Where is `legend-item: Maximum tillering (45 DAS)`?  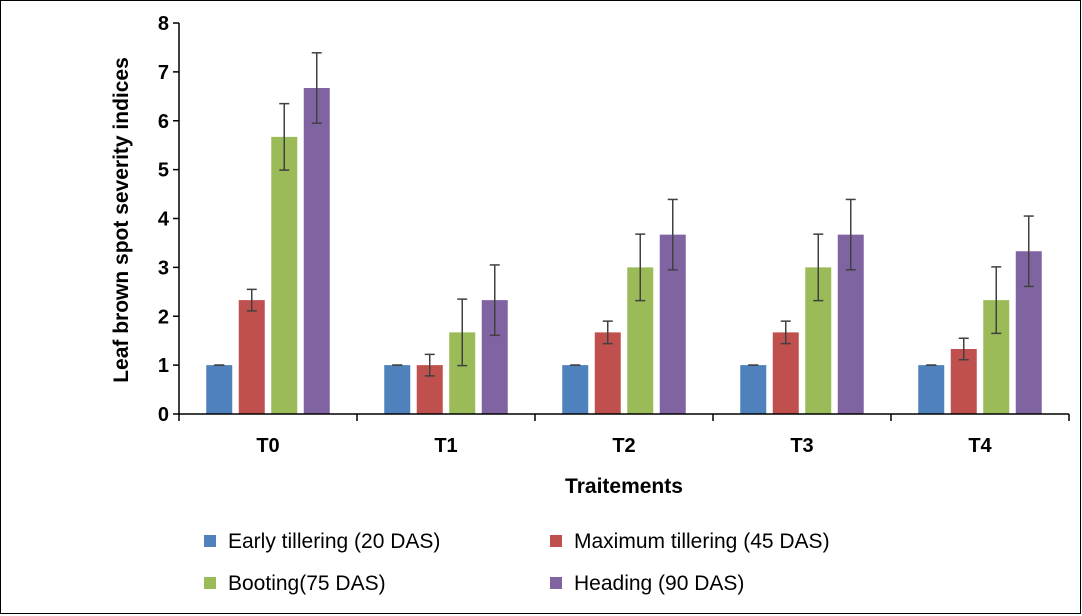 legend-item: Maximum tillering (45 DAS) is located at coordinates (690, 541).